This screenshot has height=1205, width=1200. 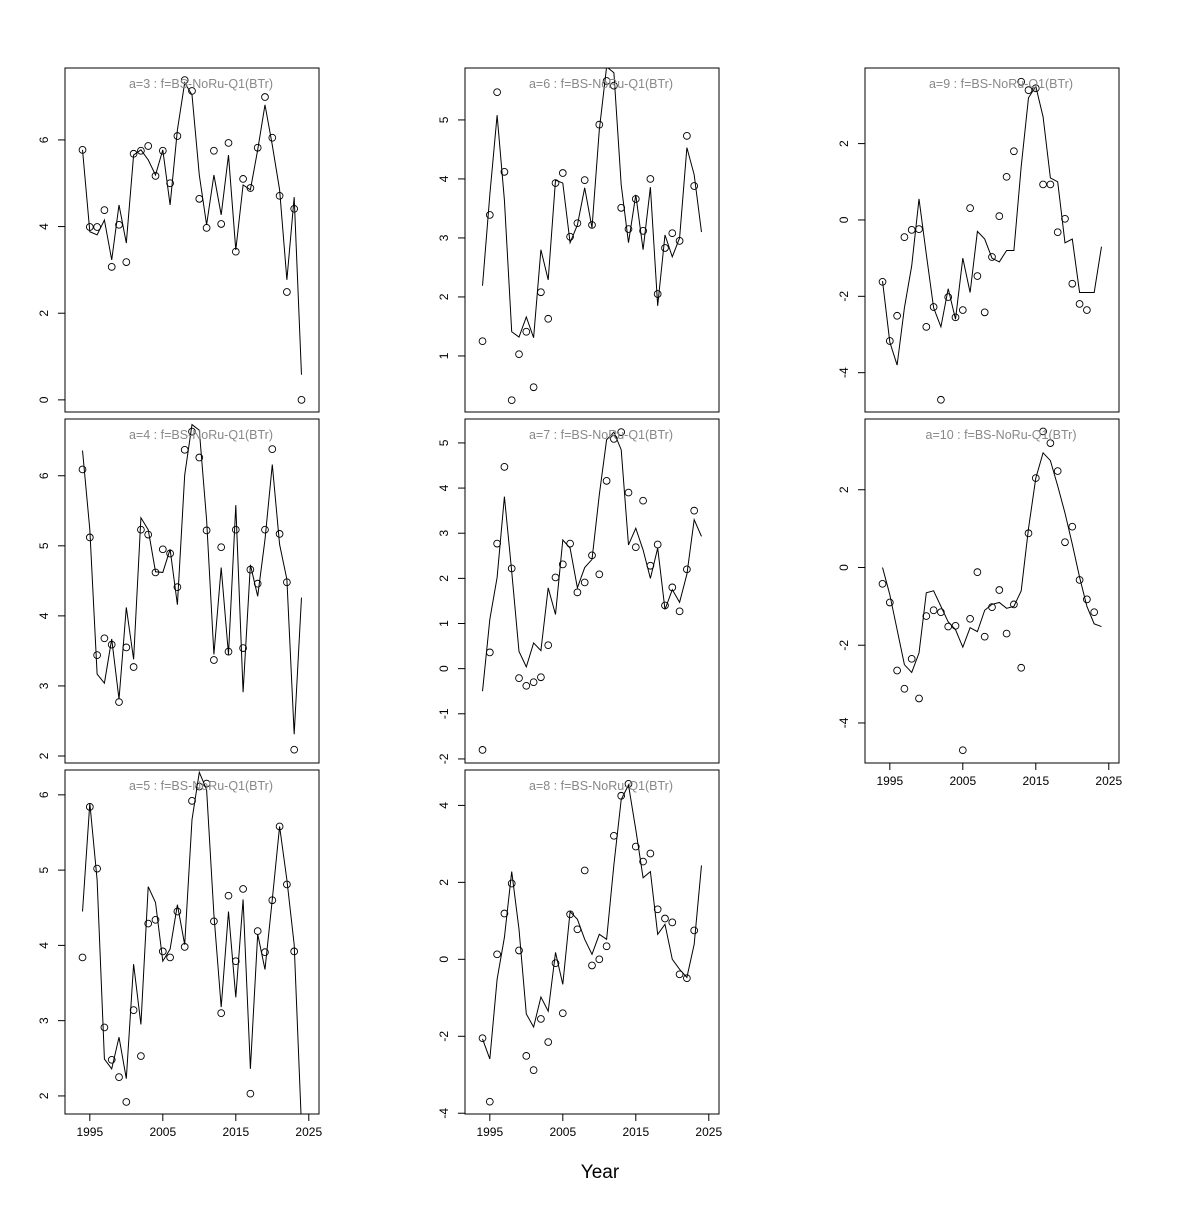 What do you see at coordinates (601, 786) in the screenshot?
I see `panel-title: a=8 : f=BS-NoRu-Q1(BTr)` at bounding box center [601, 786].